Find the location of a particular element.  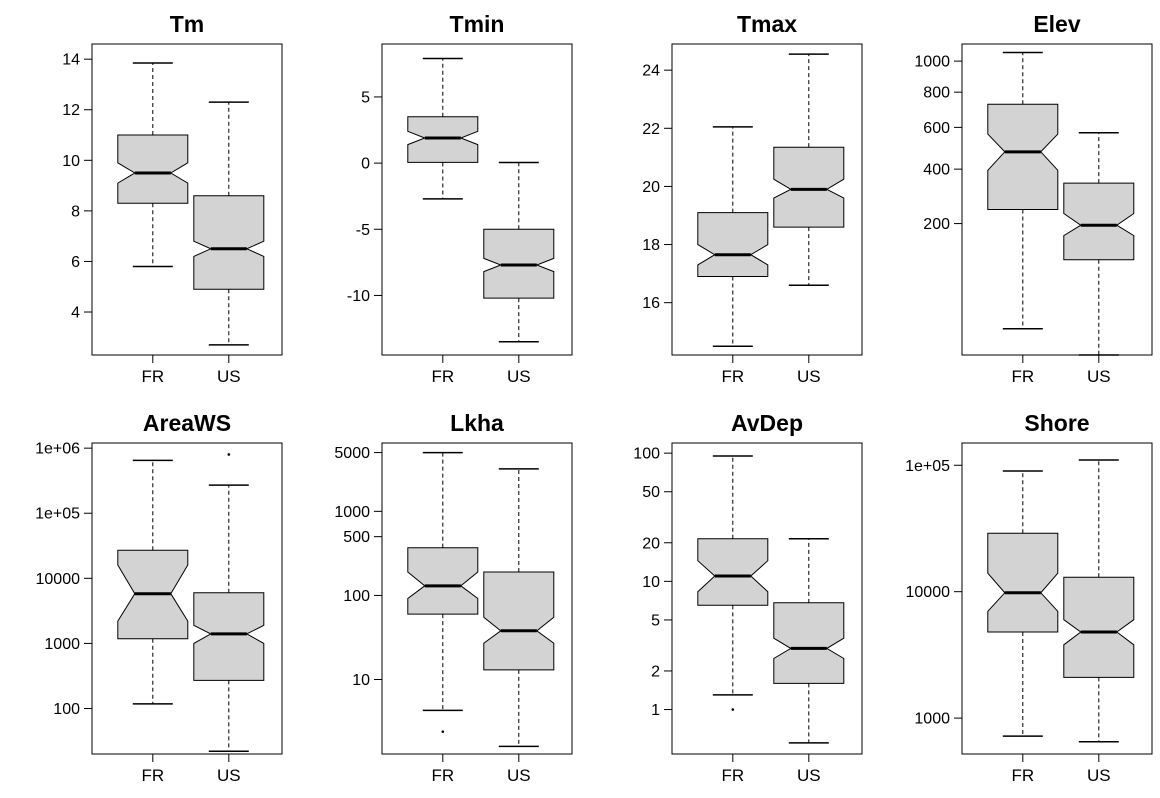

chart-panel-areaws: AreaWS 100 1000 10000 1e+05 1e+06 FR US is located at coordinates (145, 598).